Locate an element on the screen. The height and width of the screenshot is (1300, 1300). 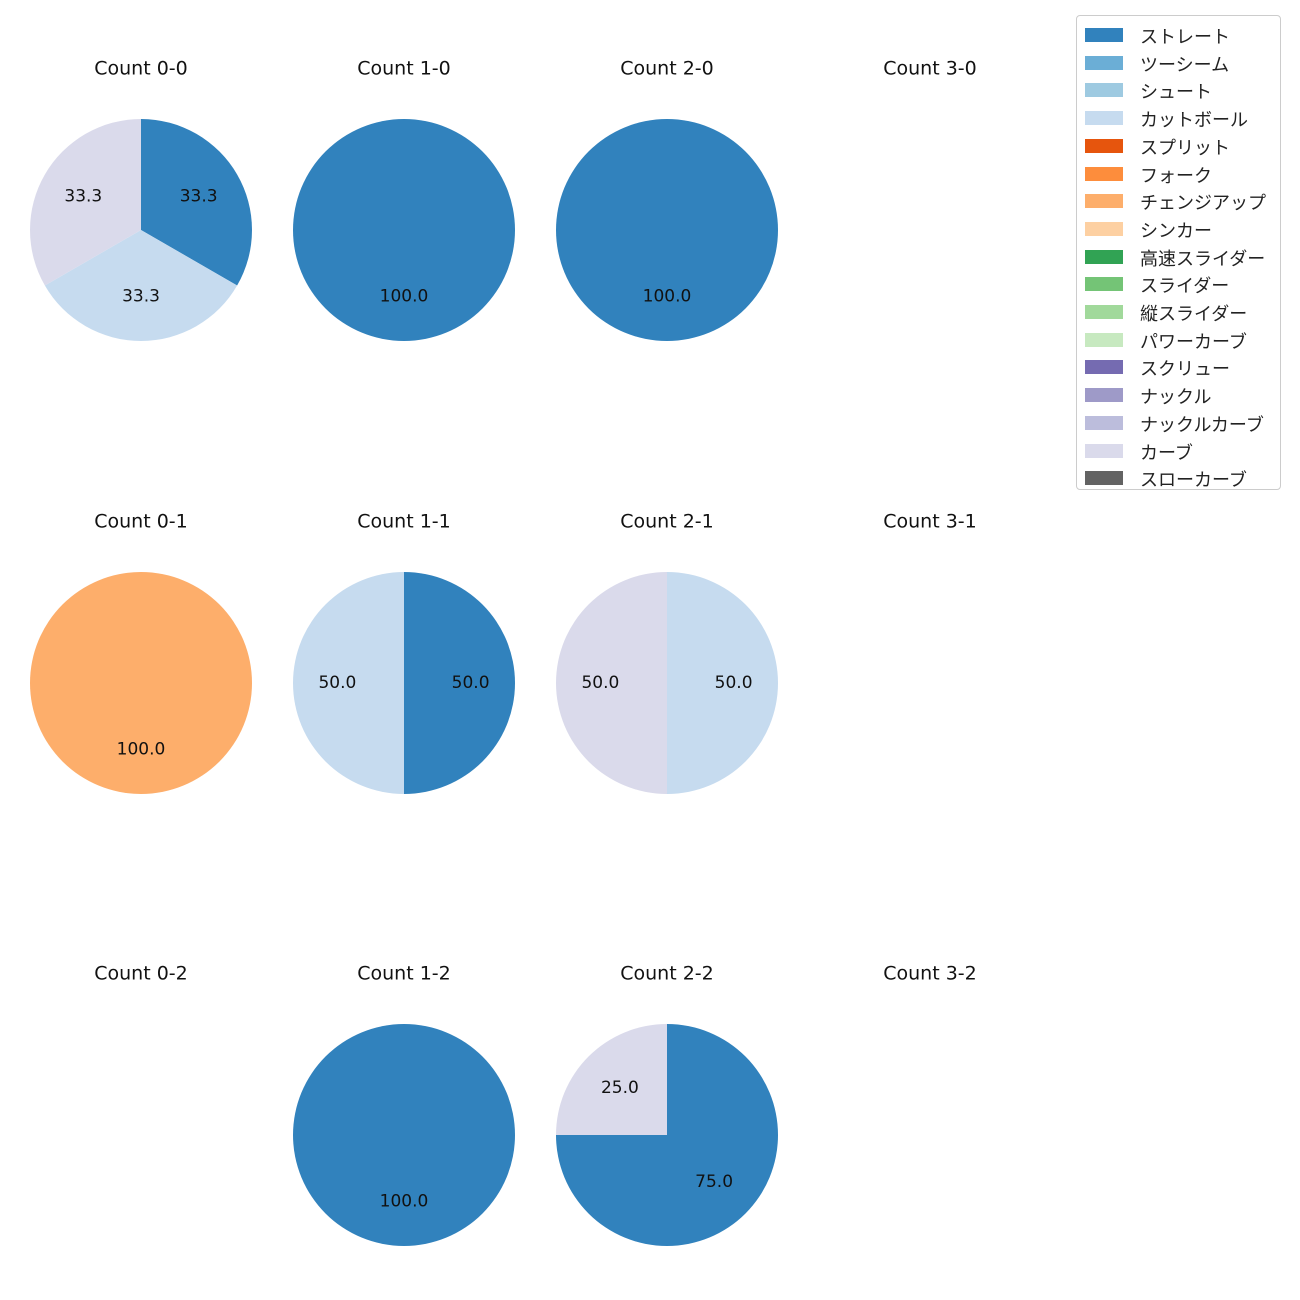
slice-label-count-0-0-0: 33.3 is located at coordinates (199, 197).